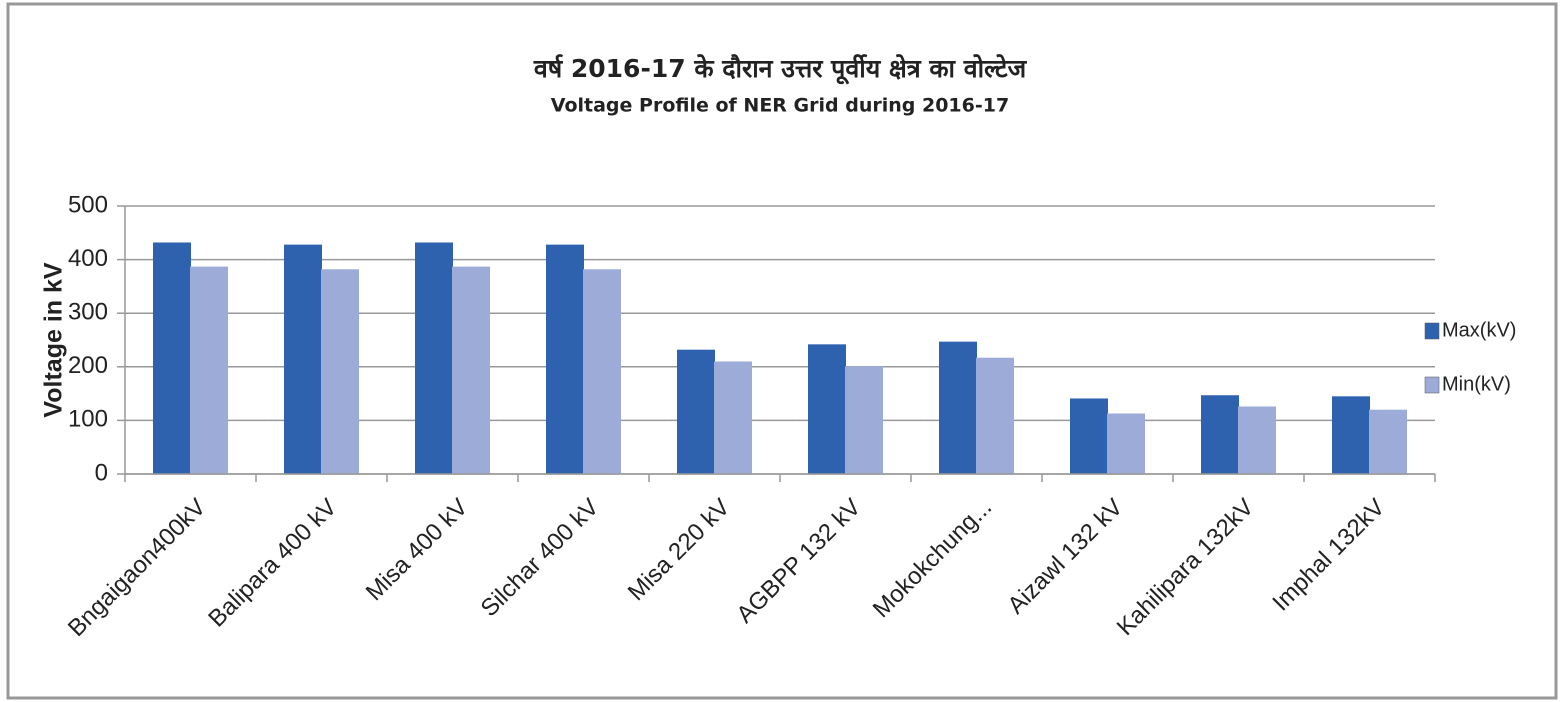  Describe the element at coordinates (272, 563) in the screenshot. I see `x-tick-label: Balipara 400 kV` at that location.